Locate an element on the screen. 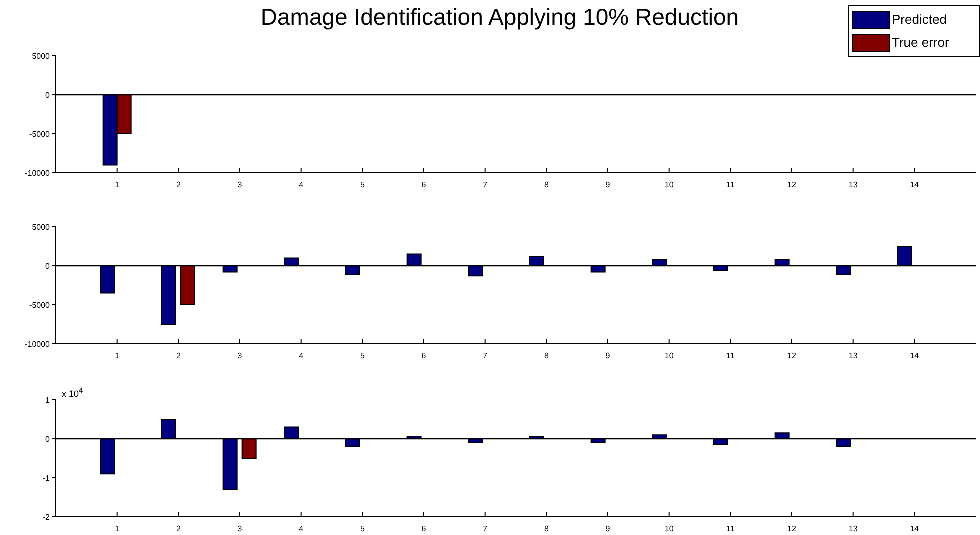 This screenshot has height=535, width=980. text: x 10$^{4}$ is located at coordinates (73, 392).